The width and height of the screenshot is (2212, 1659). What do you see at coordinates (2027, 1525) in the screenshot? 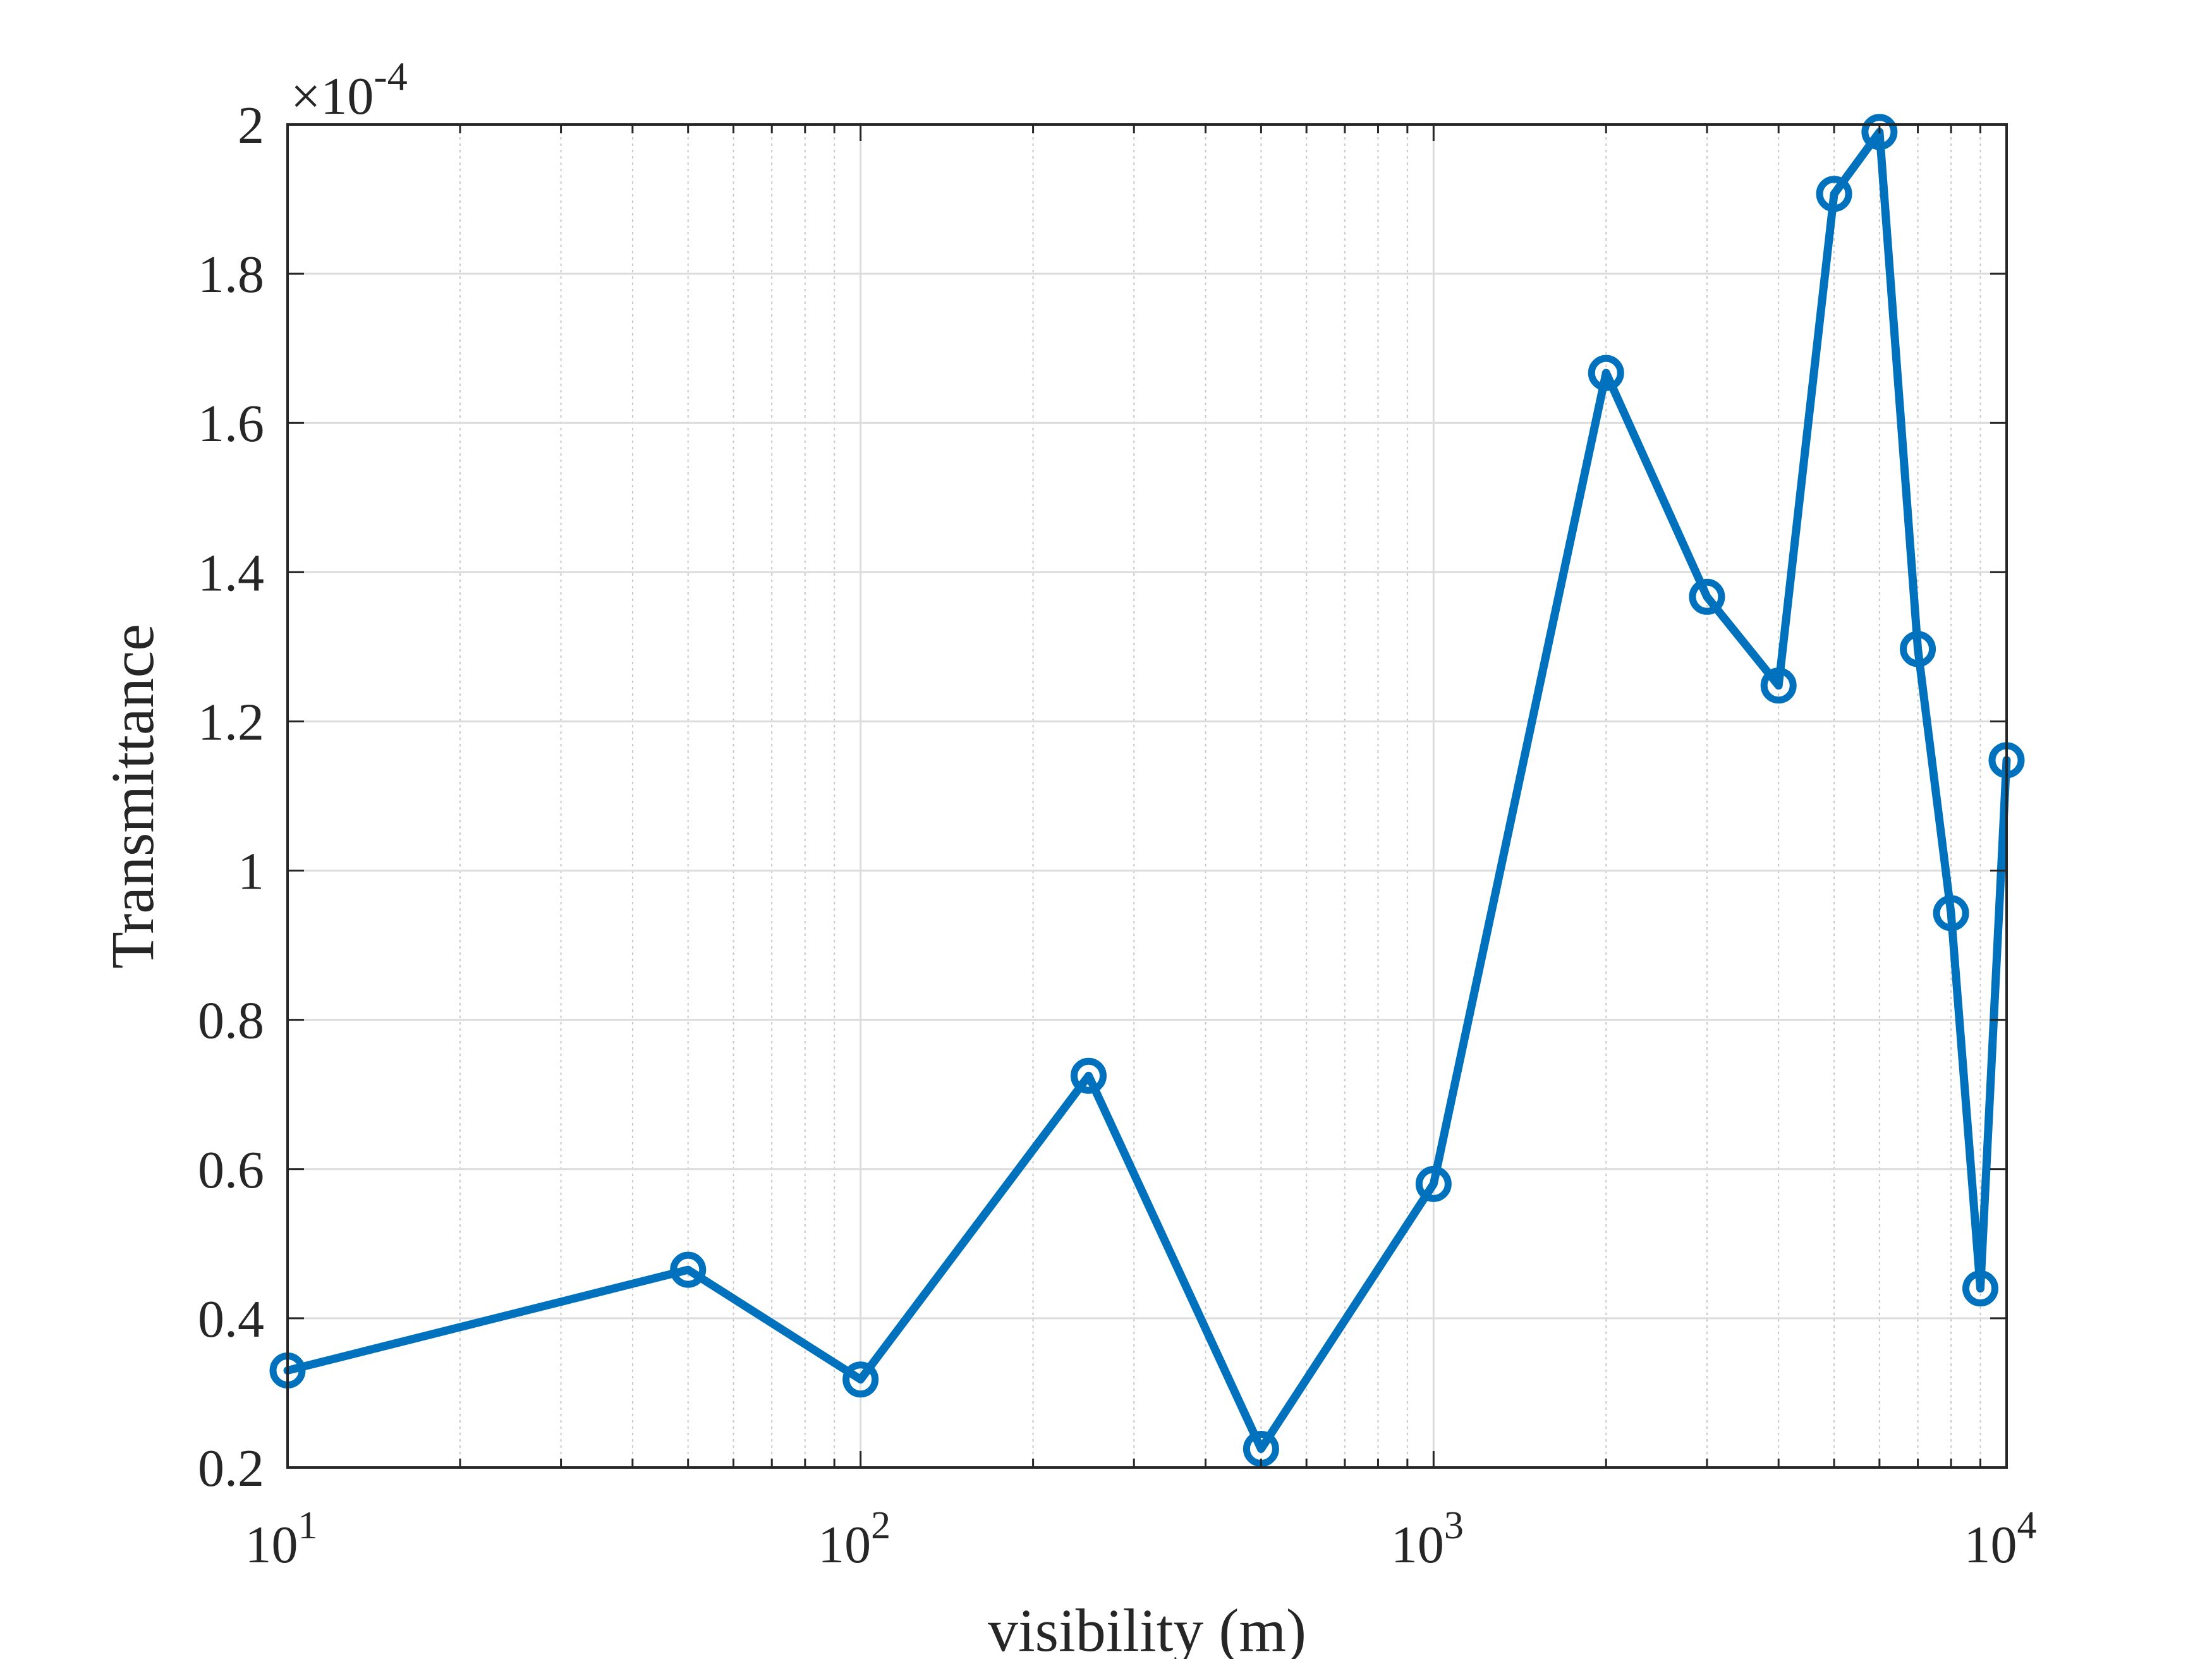
I see `x-tick-exponent: 4` at bounding box center [2027, 1525].